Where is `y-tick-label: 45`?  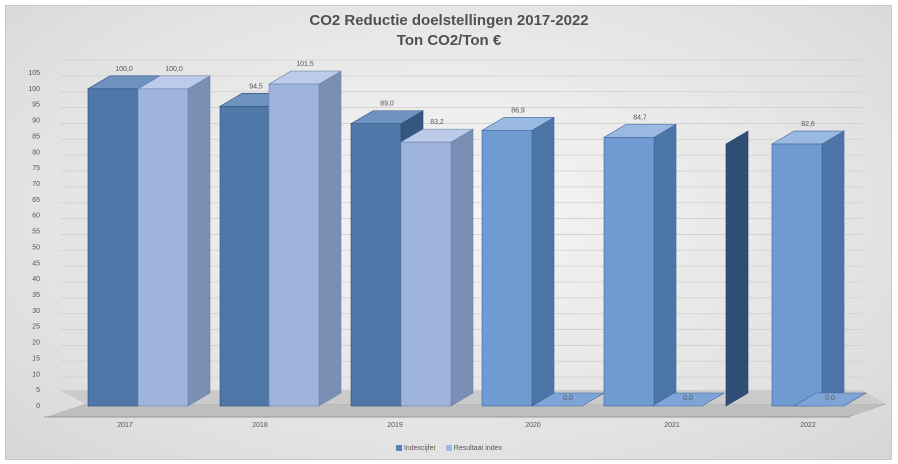 y-tick-label: 45 is located at coordinates (36, 263).